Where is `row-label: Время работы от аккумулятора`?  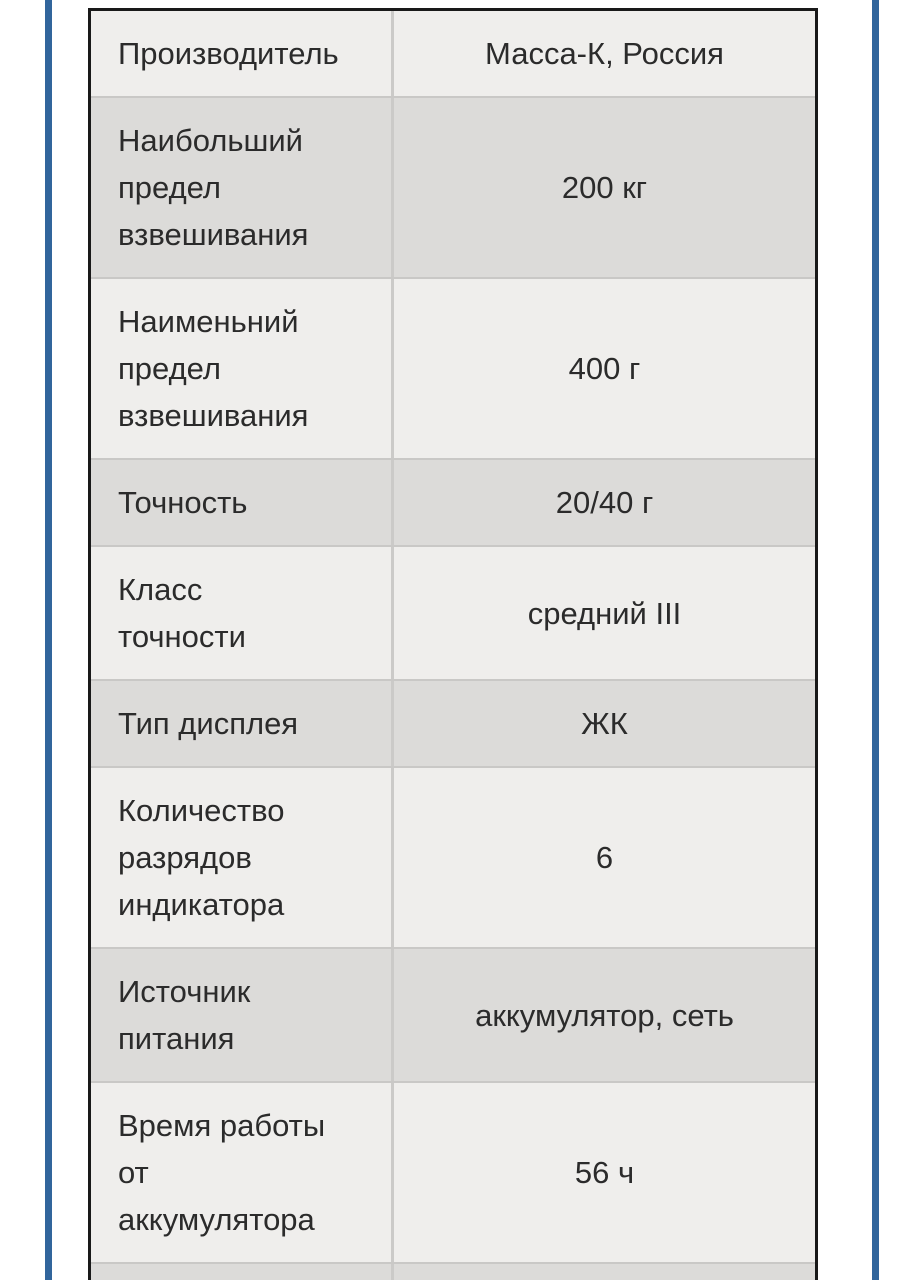
row-label: Время работы от аккумулятора is located at coordinates (242, 1172).